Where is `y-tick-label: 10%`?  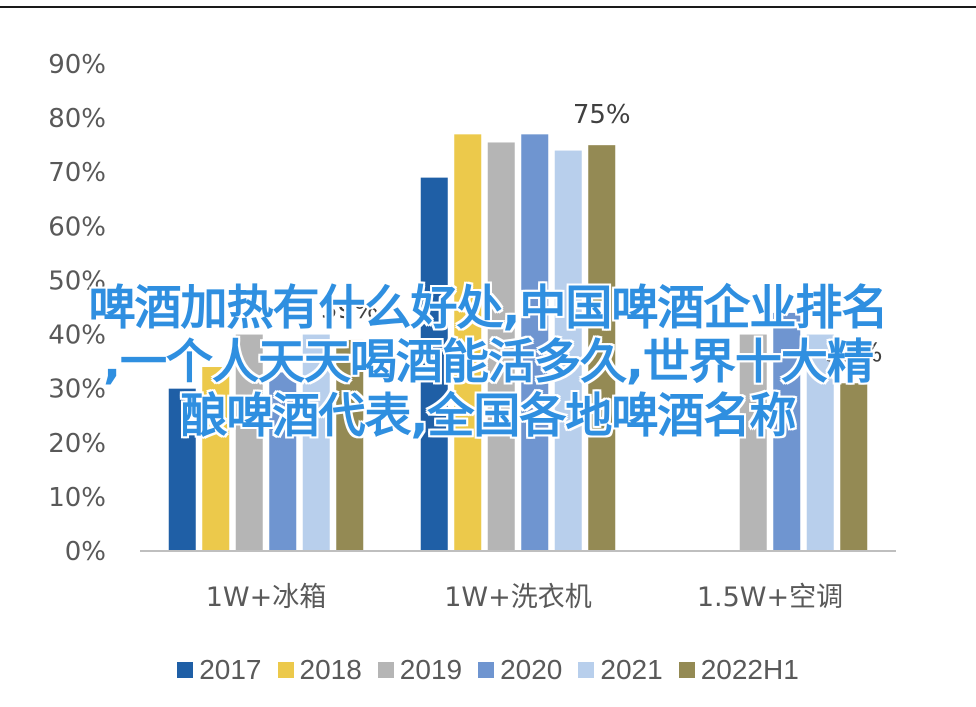 y-tick-label: 10% is located at coordinates (77, 498).